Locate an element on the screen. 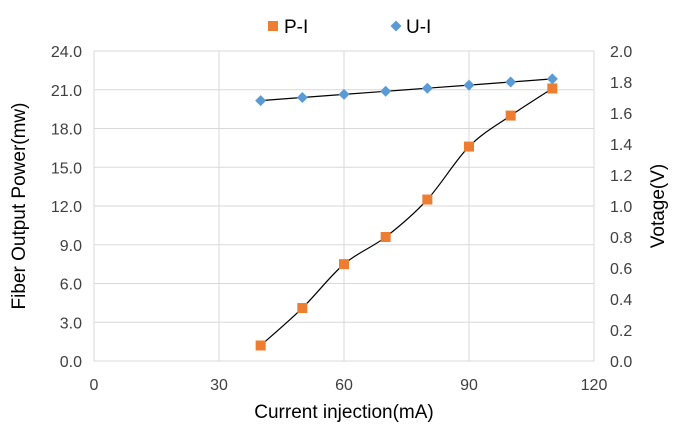 The width and height of the screenshot is (684, 437). x-tick-label: 90 is located at coordinates (469, 385).